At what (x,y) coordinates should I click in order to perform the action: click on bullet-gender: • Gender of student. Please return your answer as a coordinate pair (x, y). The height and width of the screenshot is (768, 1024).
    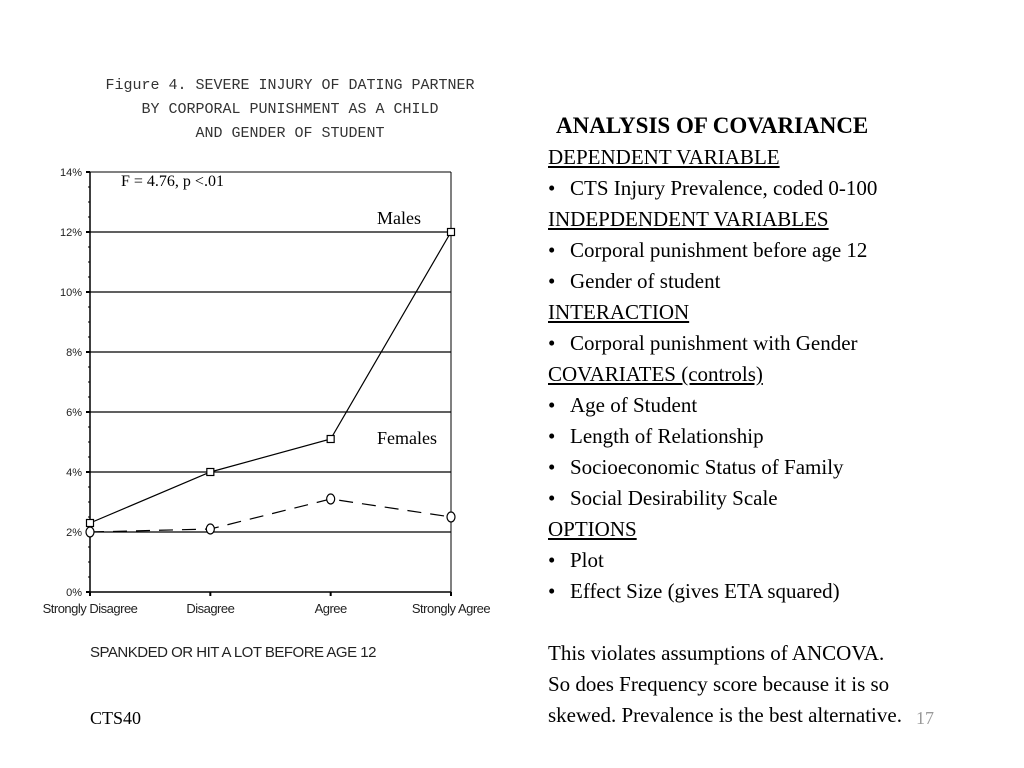
    Looking at the image, I should click on (634, 281).